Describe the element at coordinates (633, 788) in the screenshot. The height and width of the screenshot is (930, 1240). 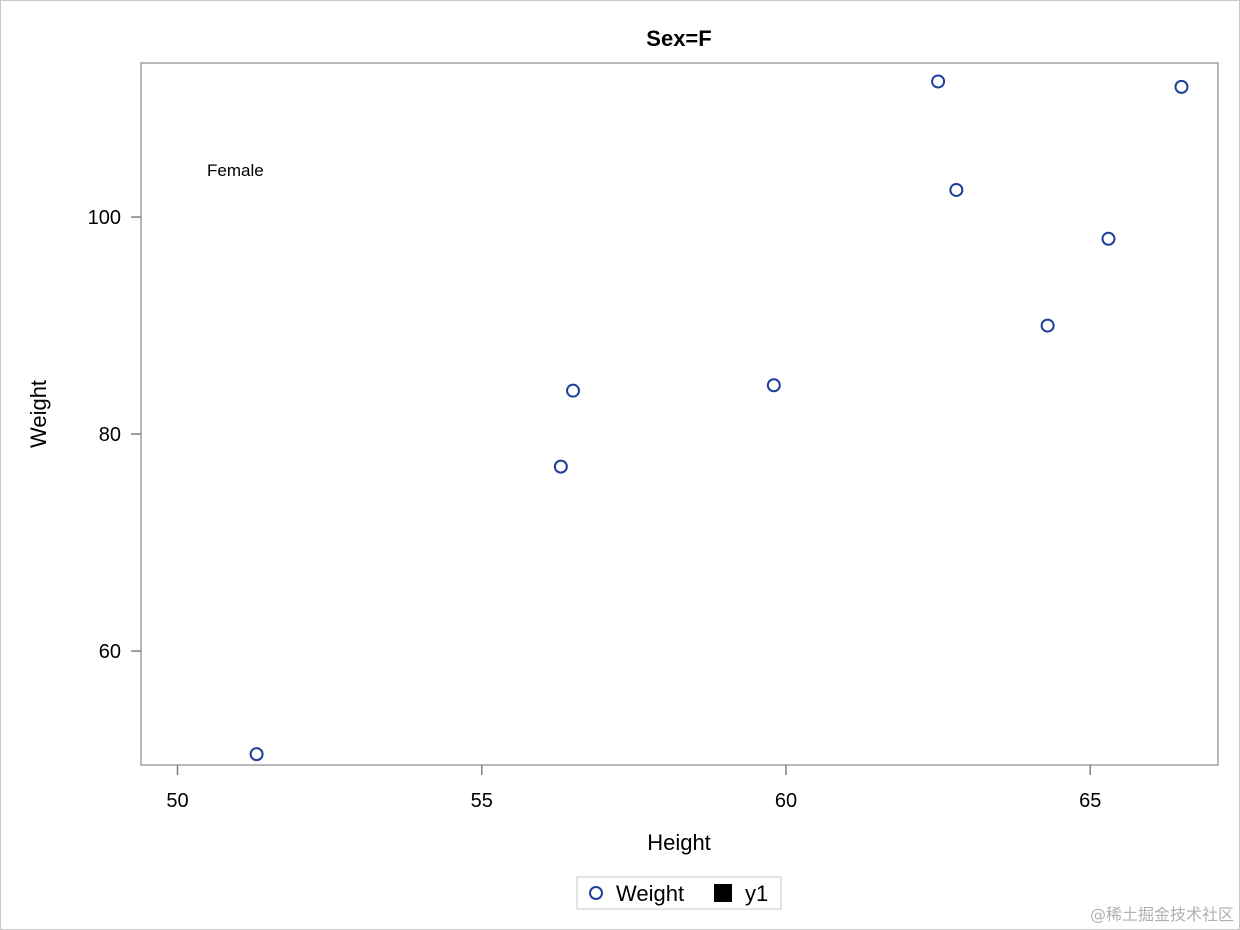
I see `x-axis-ticks: 50 55 60 65` at that location.